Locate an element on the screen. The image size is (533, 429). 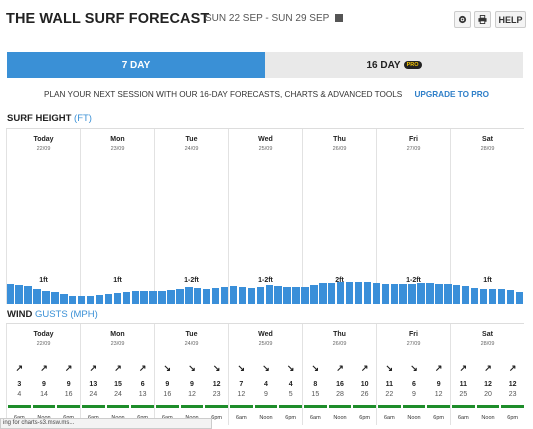
print-button is located at coordinates (482, 19).